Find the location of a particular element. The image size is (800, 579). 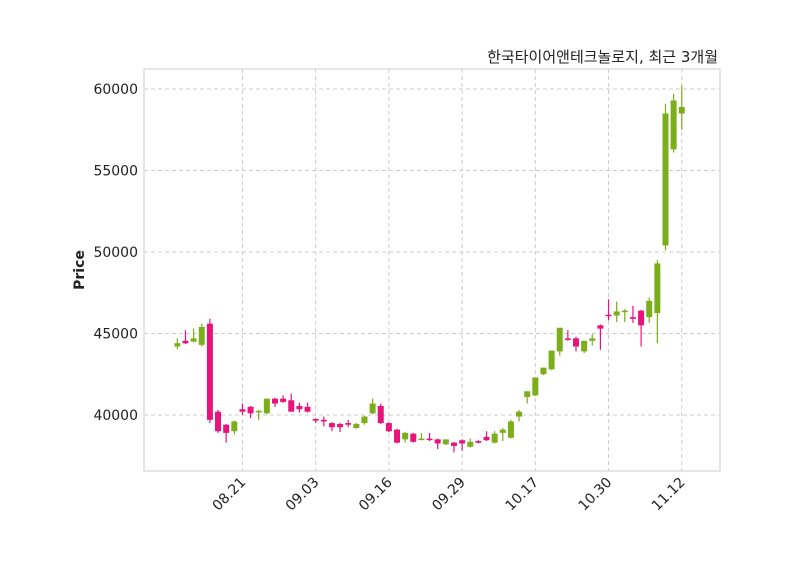

x-tick-label: 09.29 is located at coordinates (449, 495).